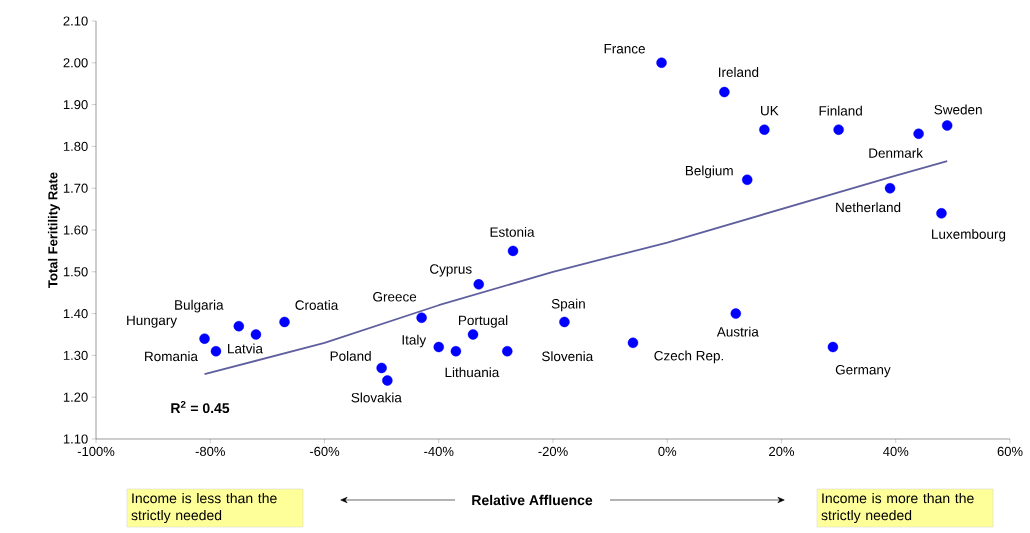  Describe the element at coordinates (199, 306) in the screenshot. I see `annotation: Bulgaria` at that location.